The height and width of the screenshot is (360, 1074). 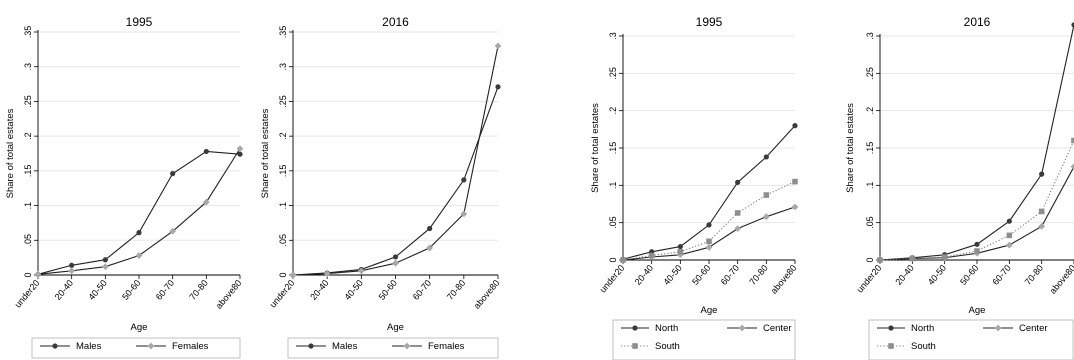 I want to click on y-tick-label: .15, so click(x=870, y=148).